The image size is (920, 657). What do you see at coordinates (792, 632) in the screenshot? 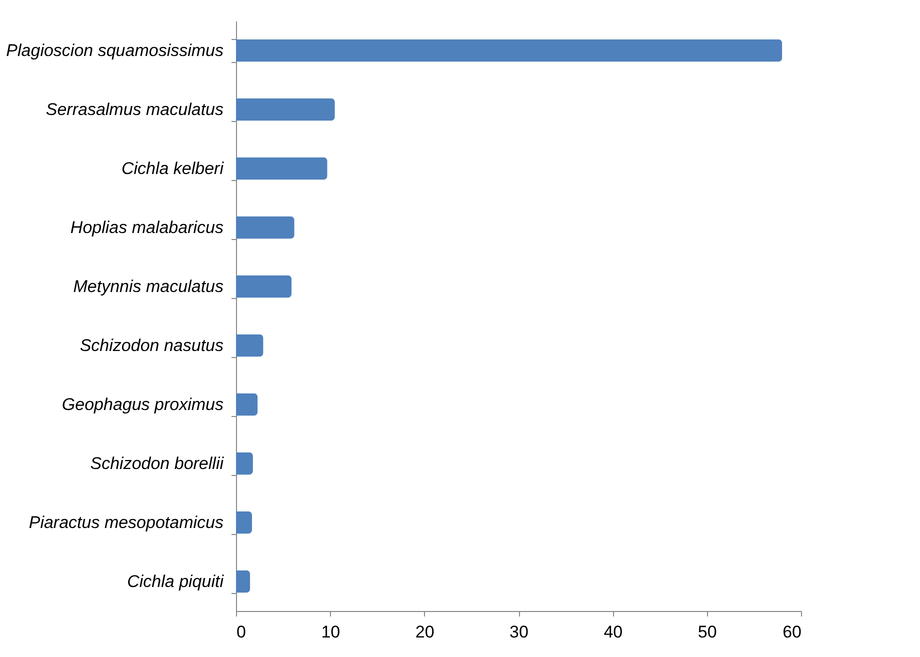
I see `x-tick-label: 60` at bounding box center [792, 632].